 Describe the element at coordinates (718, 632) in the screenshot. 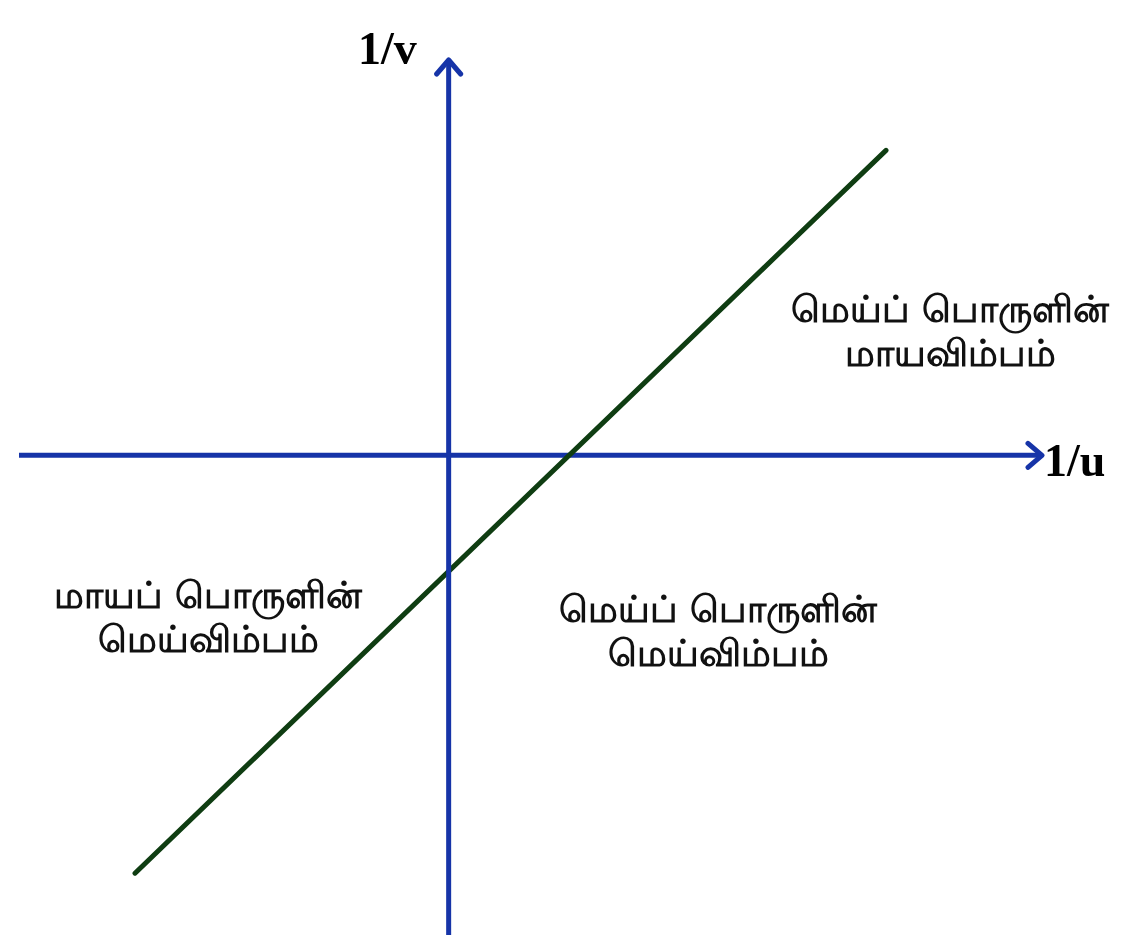

I see `annotation: மெய்ப் பொருளின் மெய்விம்பம்` at that location.